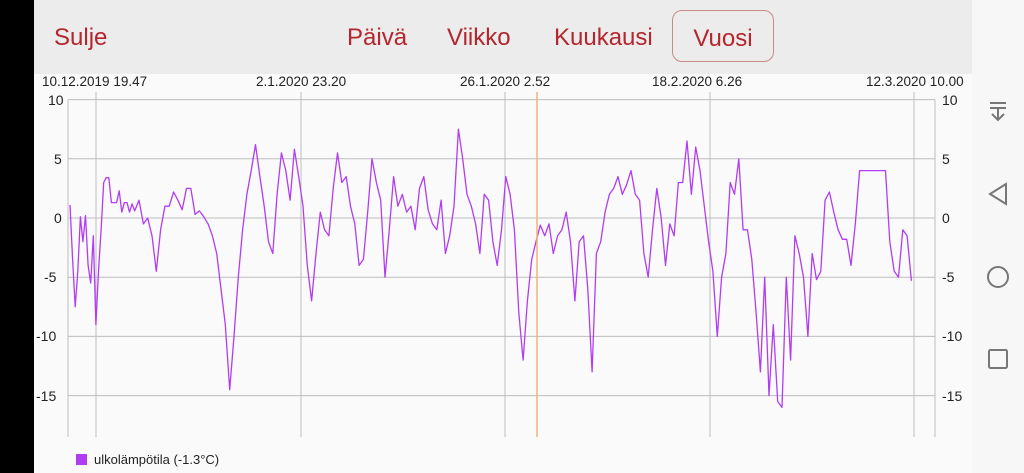  What do you see at coordinates (998, 236) in the screenshot?
I see `system-nav-bar` at bounding box center [998, 236].